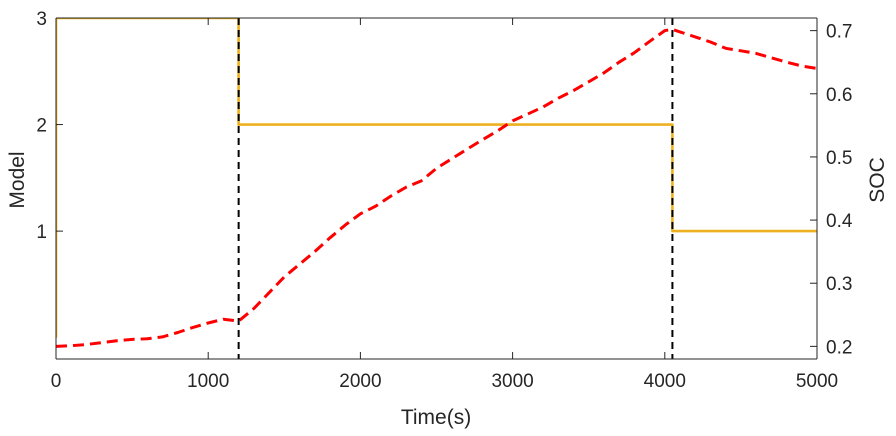 The height and width of the screenshot is (436, 896). Describe the element at coordinates (817, 381) in the screenshot. I see `x-tick-label: 5000` at that location.